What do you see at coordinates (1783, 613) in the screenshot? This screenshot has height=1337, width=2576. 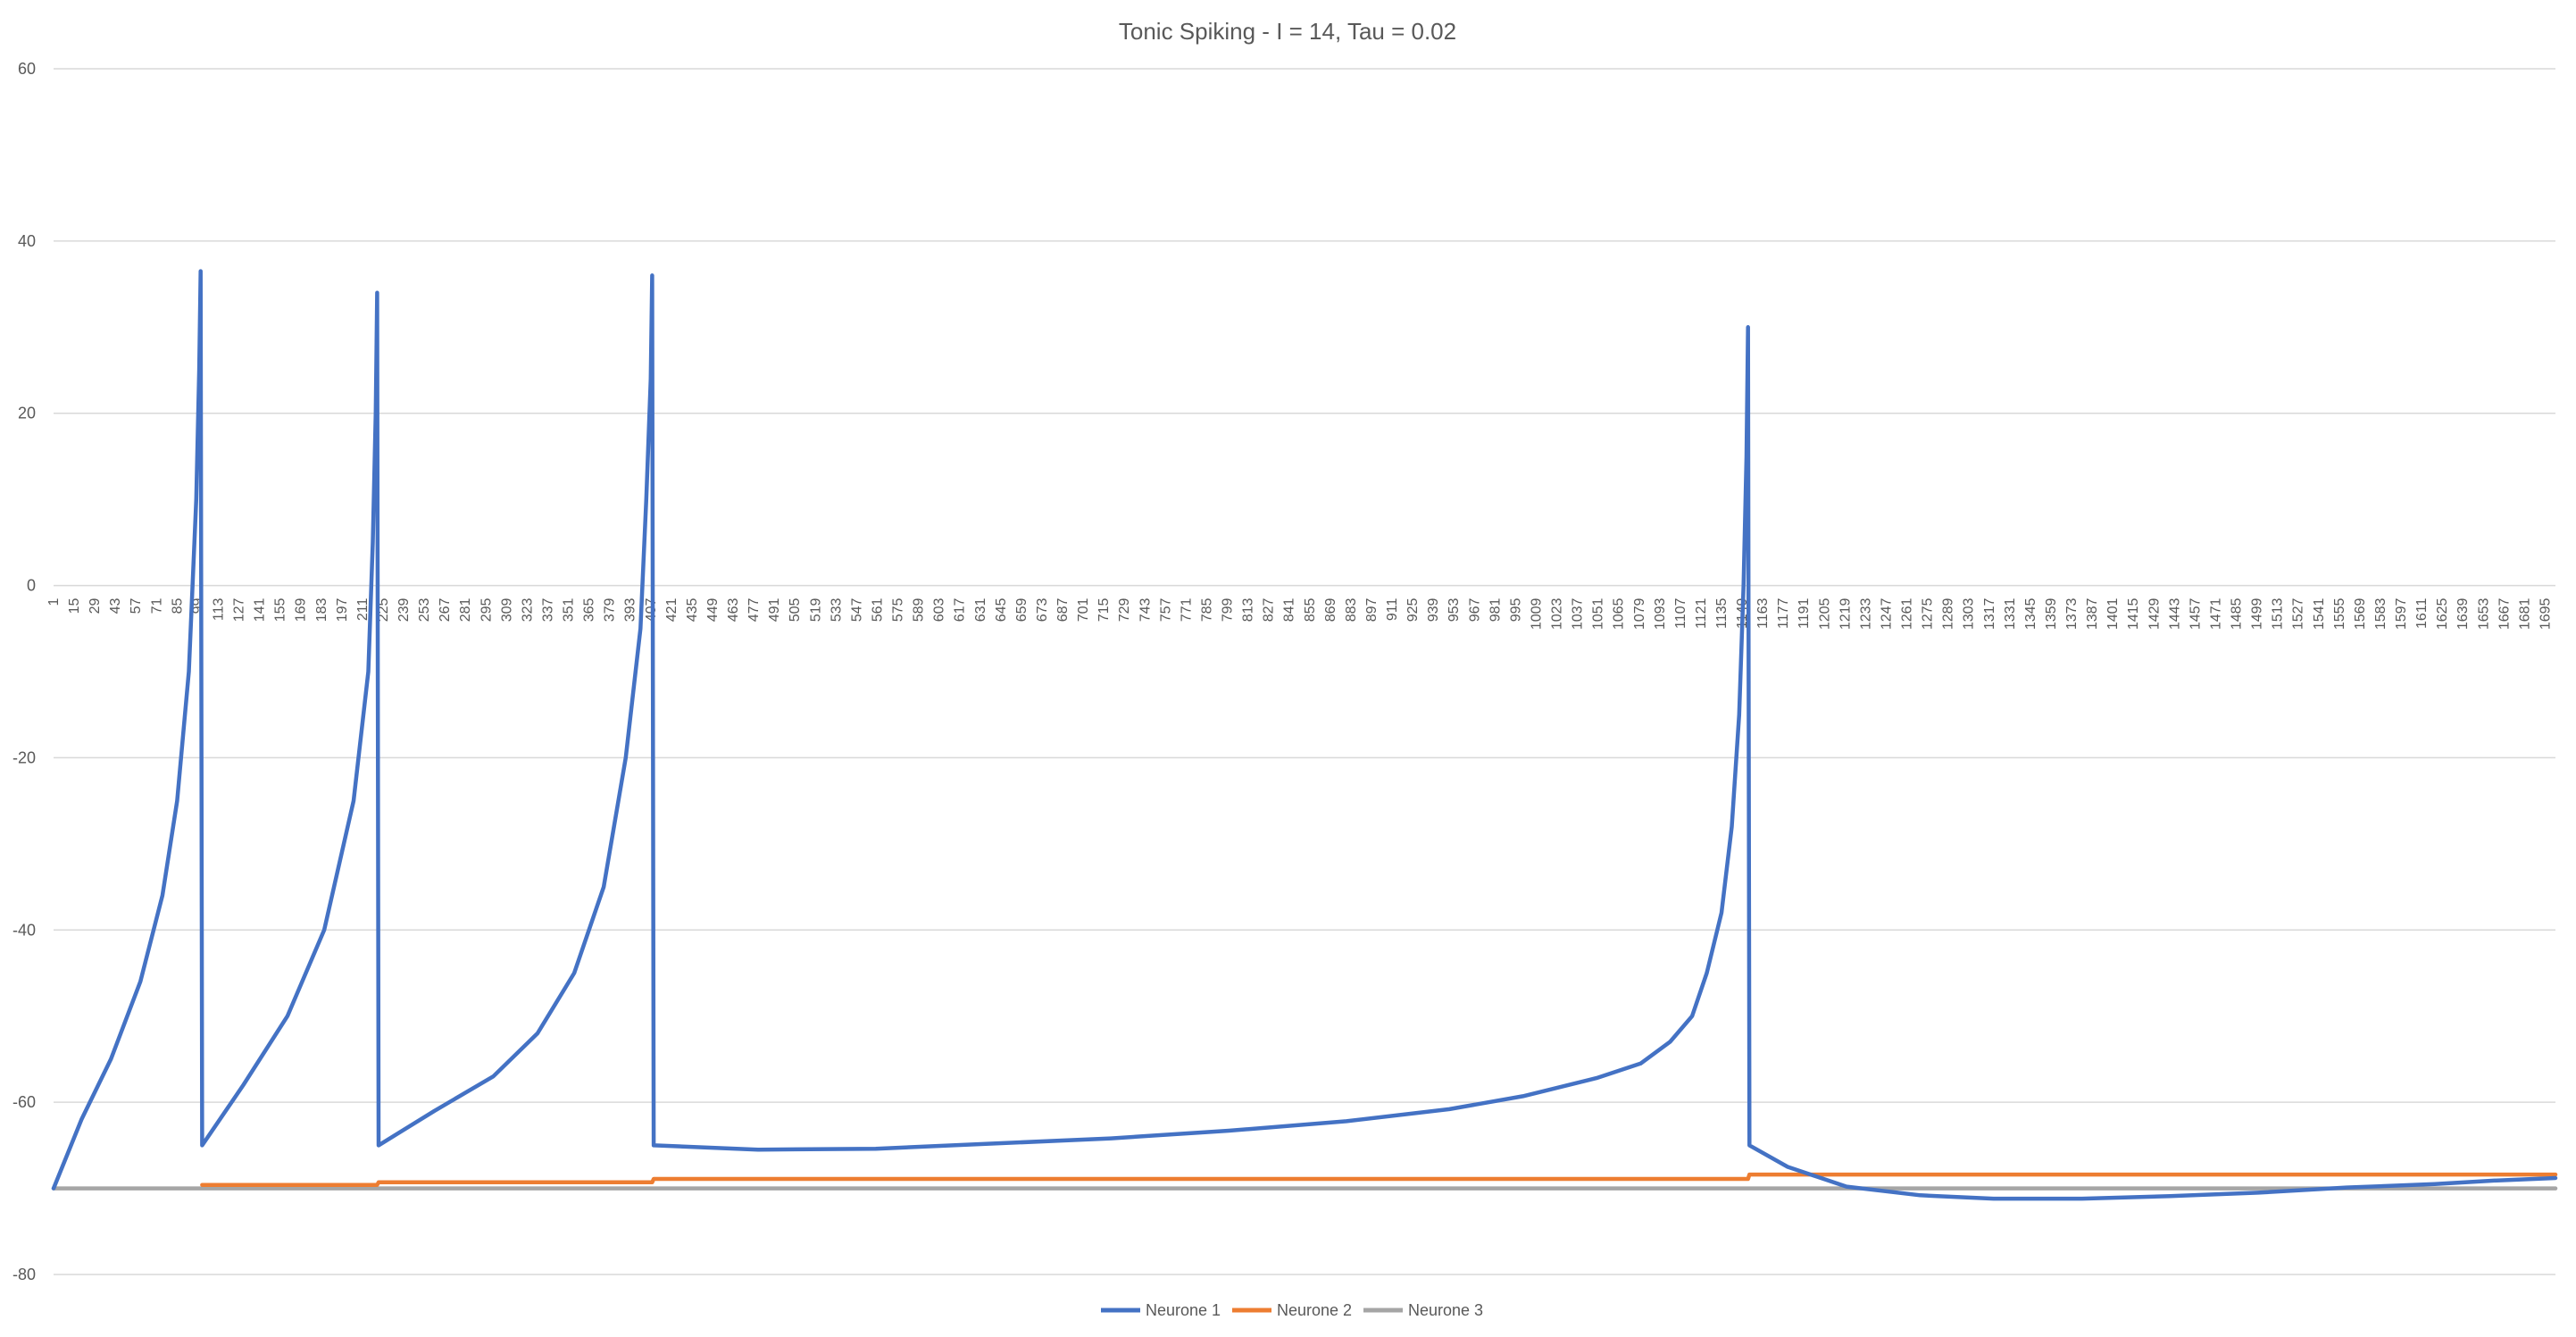 I see `x-tick-label: 1177` at bounding box center [1783, 613].